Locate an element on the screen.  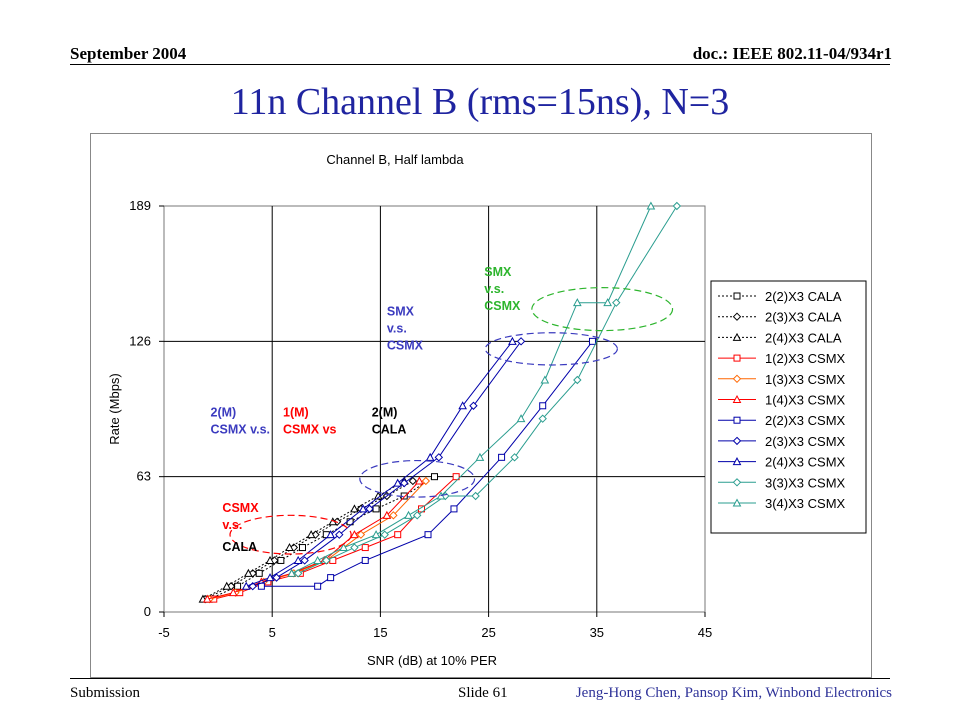
legend-item: 2(2)X3 CALA is located at coordinates (780, 296).